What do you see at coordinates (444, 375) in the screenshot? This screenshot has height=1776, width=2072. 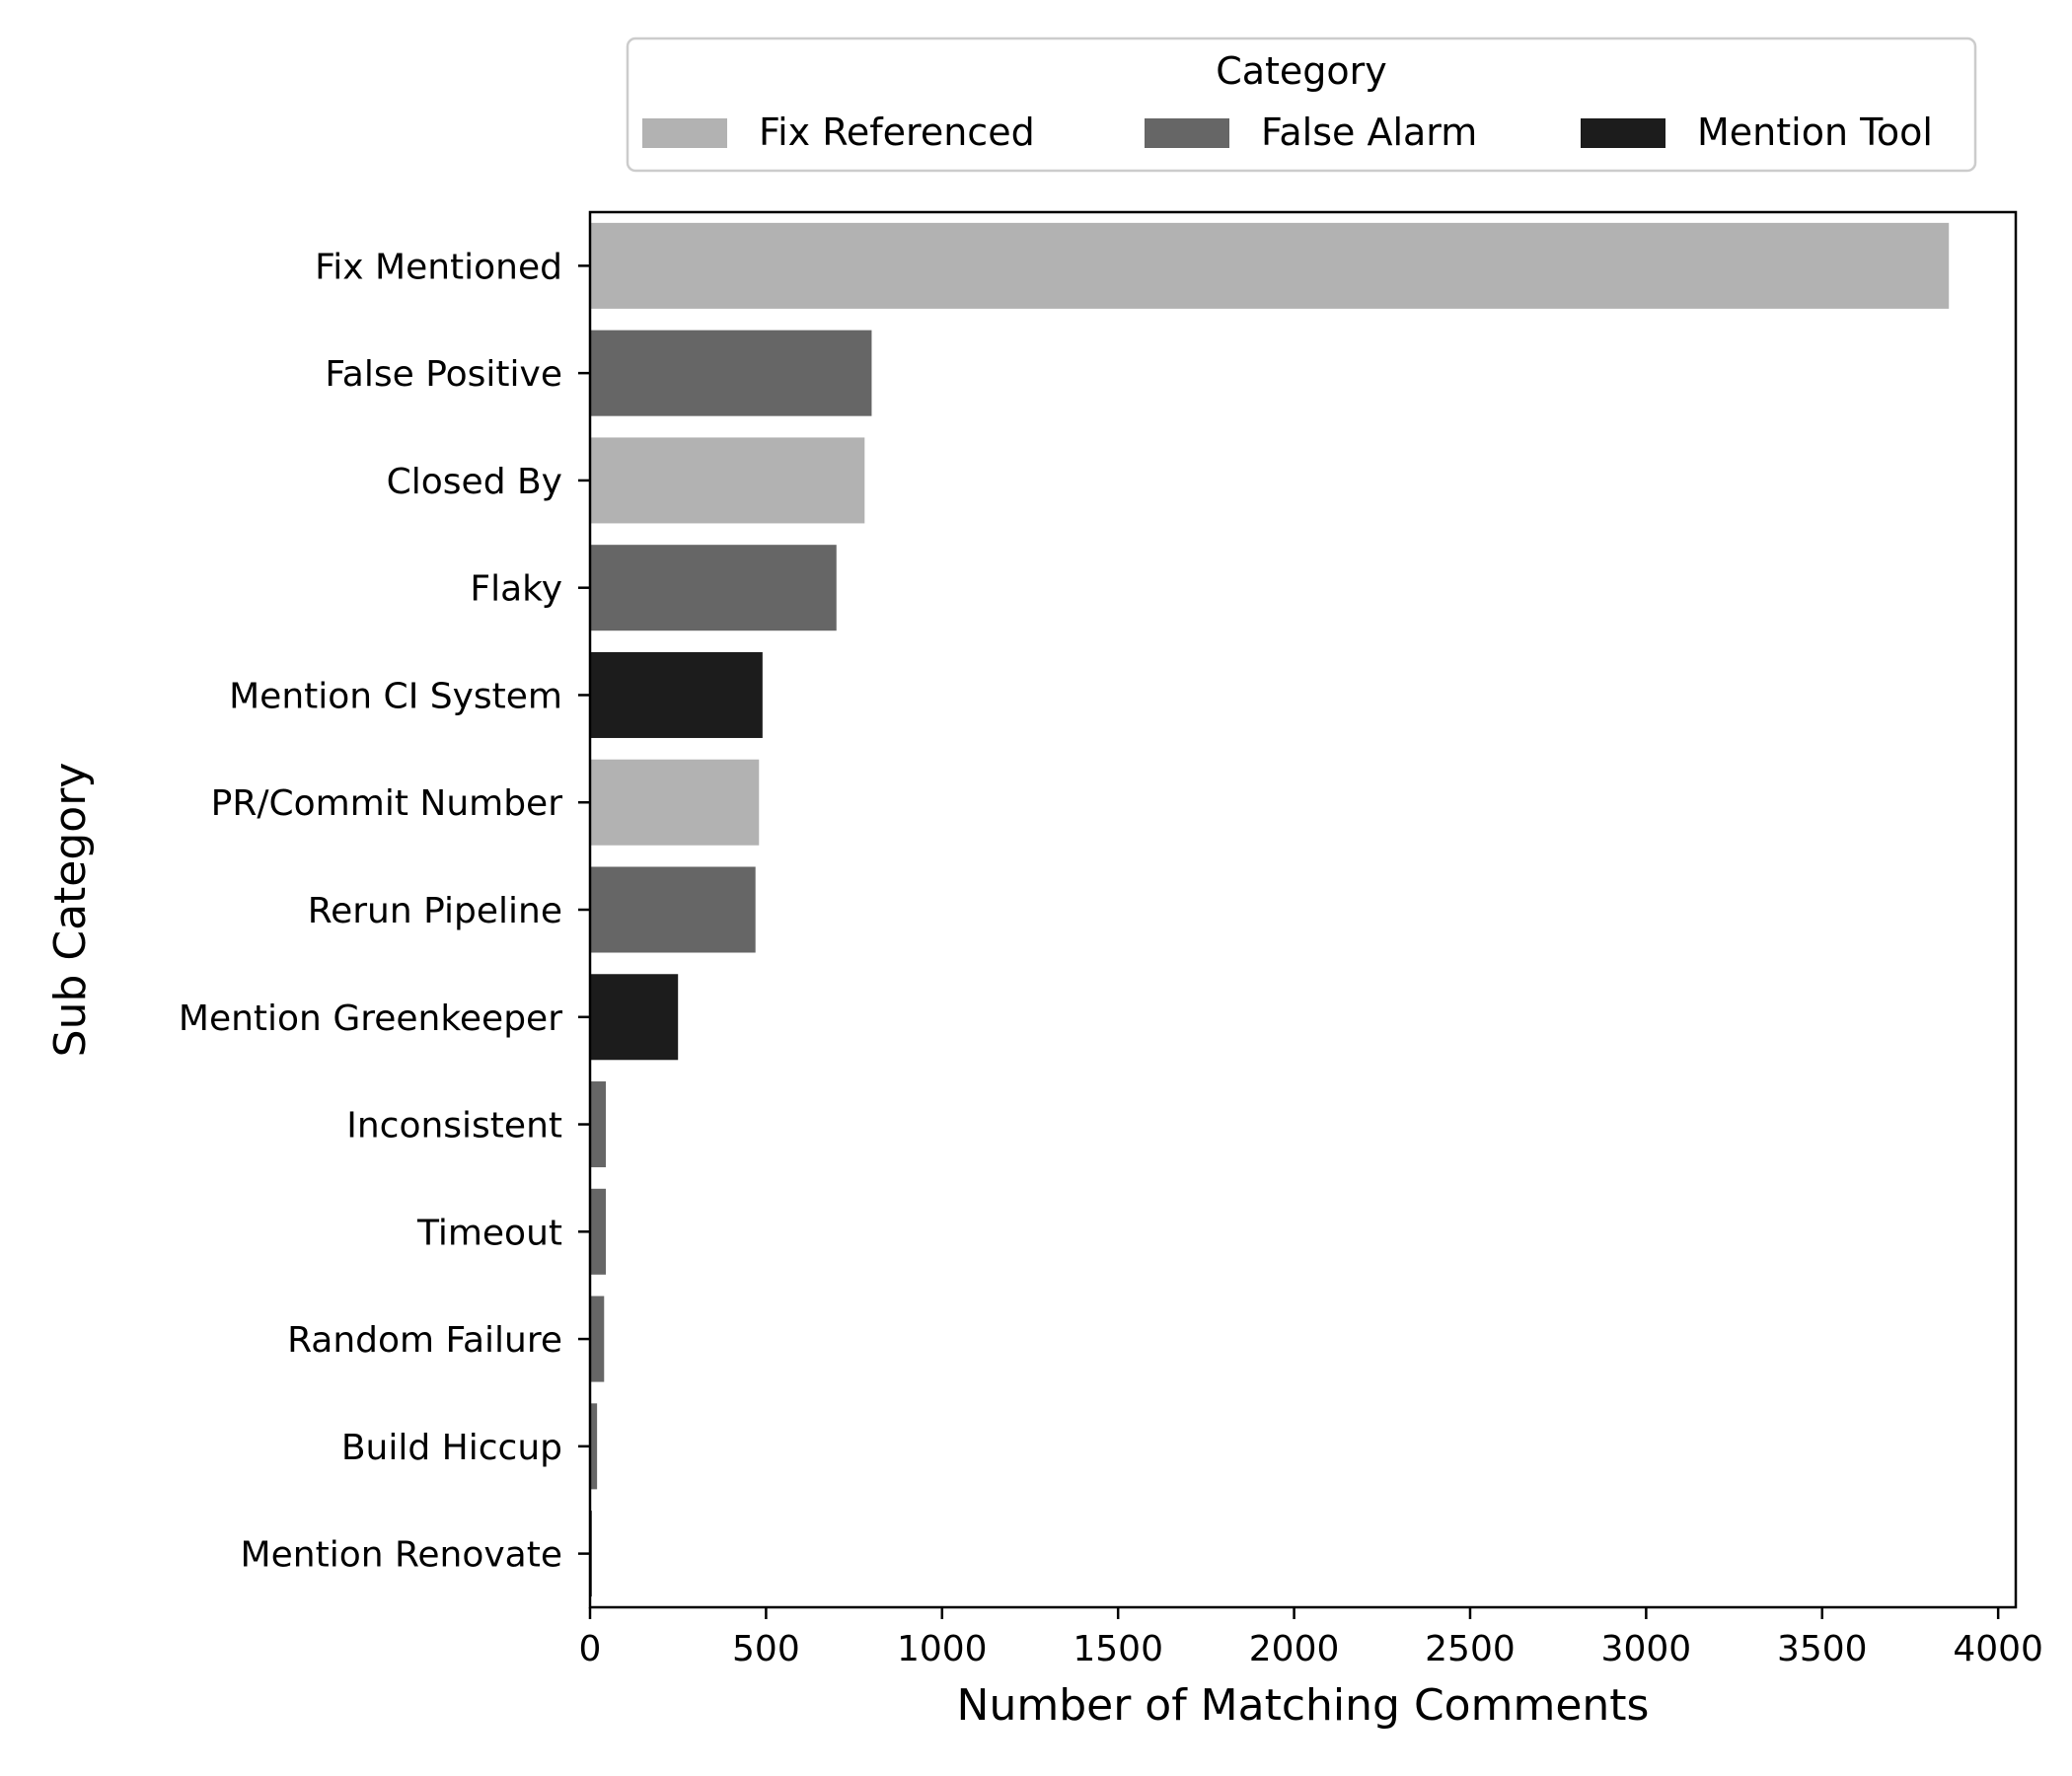 I see `y-tick-label: False Positive` at bounding box center [444, 375].